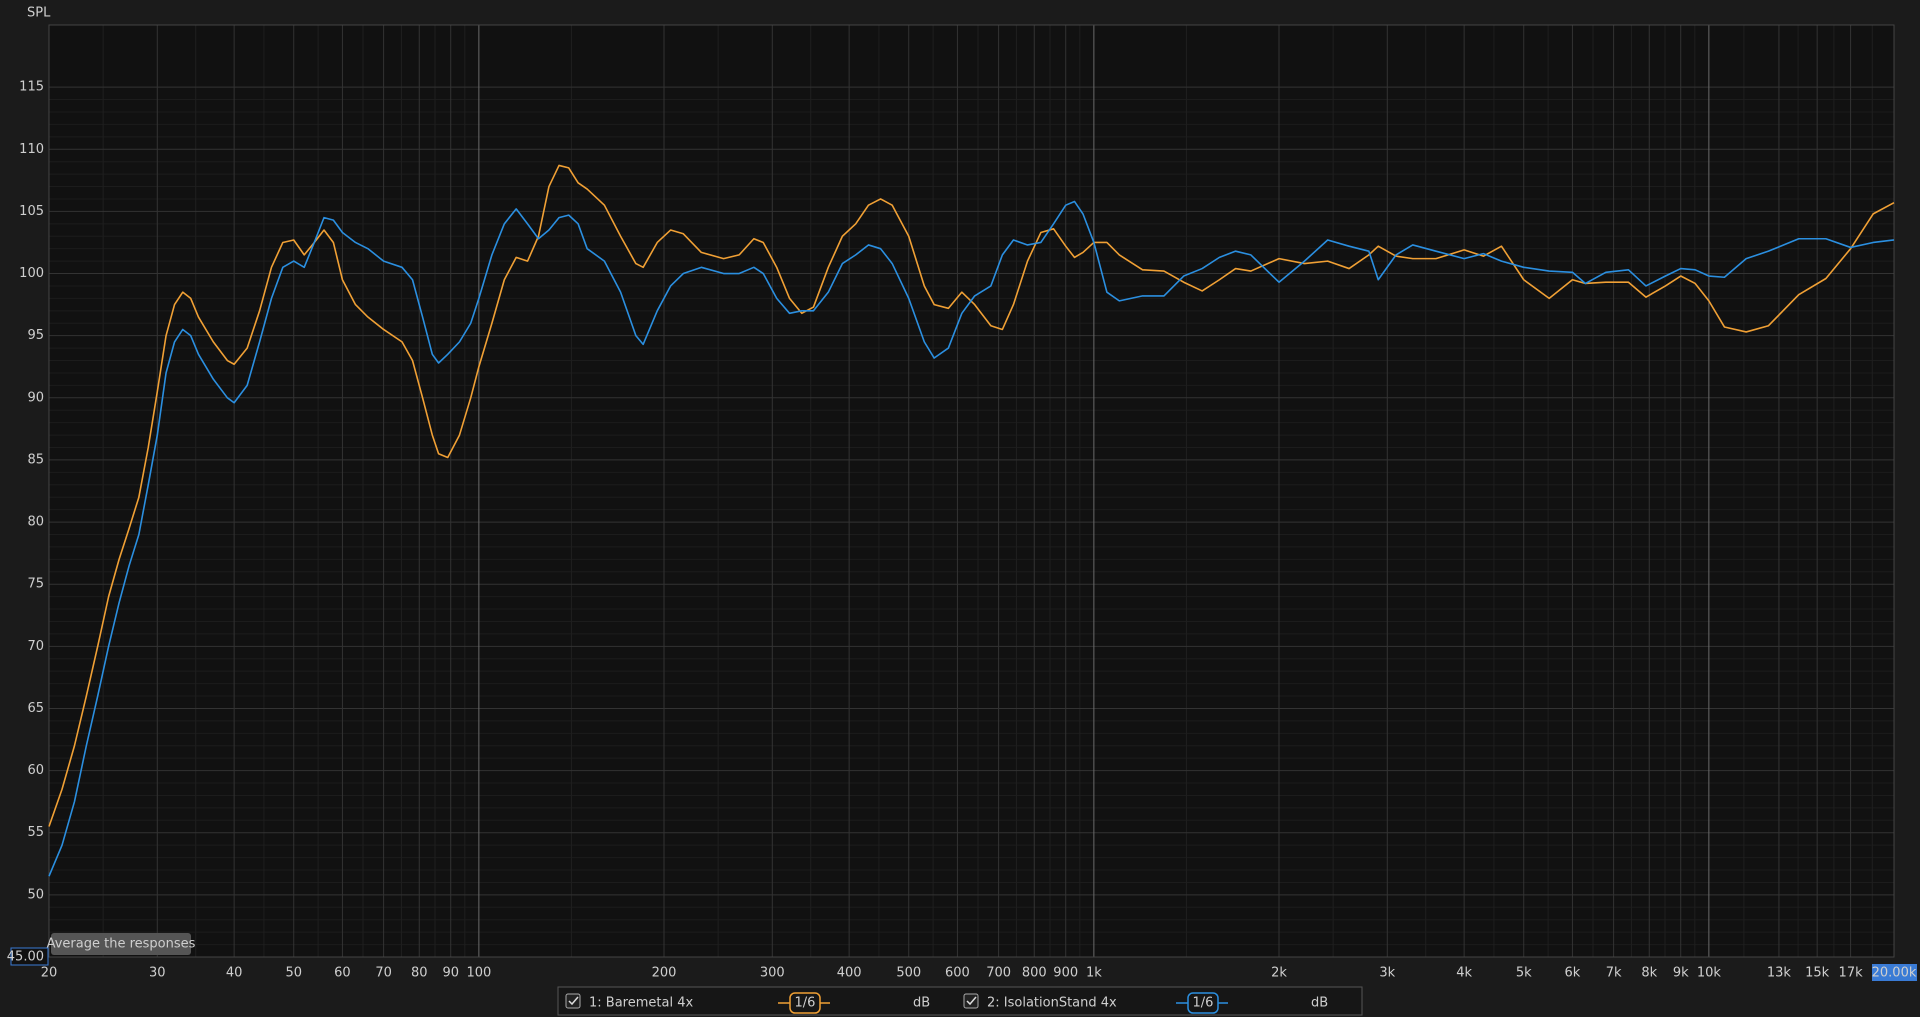 Image resolution: width=1920 pixels, height=1017 pixels. What do you see at coordinates (450, 973) in the screenshot?
I see `x-tick-label: 90` at bounding box center [450, 973].